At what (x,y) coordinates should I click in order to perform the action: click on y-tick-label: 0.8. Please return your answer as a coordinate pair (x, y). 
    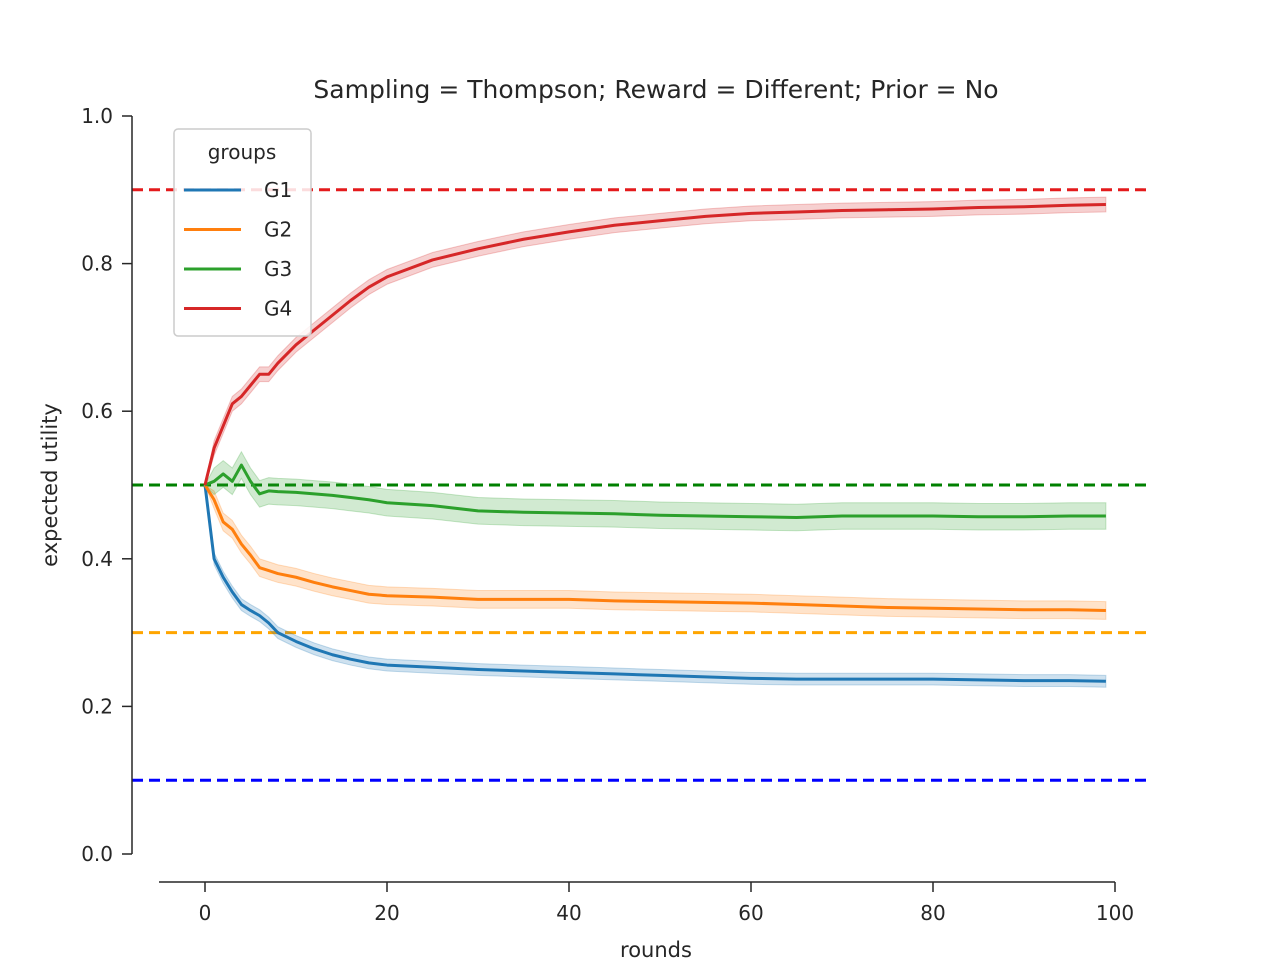
    Looking at the image, I should click on (97, 264).